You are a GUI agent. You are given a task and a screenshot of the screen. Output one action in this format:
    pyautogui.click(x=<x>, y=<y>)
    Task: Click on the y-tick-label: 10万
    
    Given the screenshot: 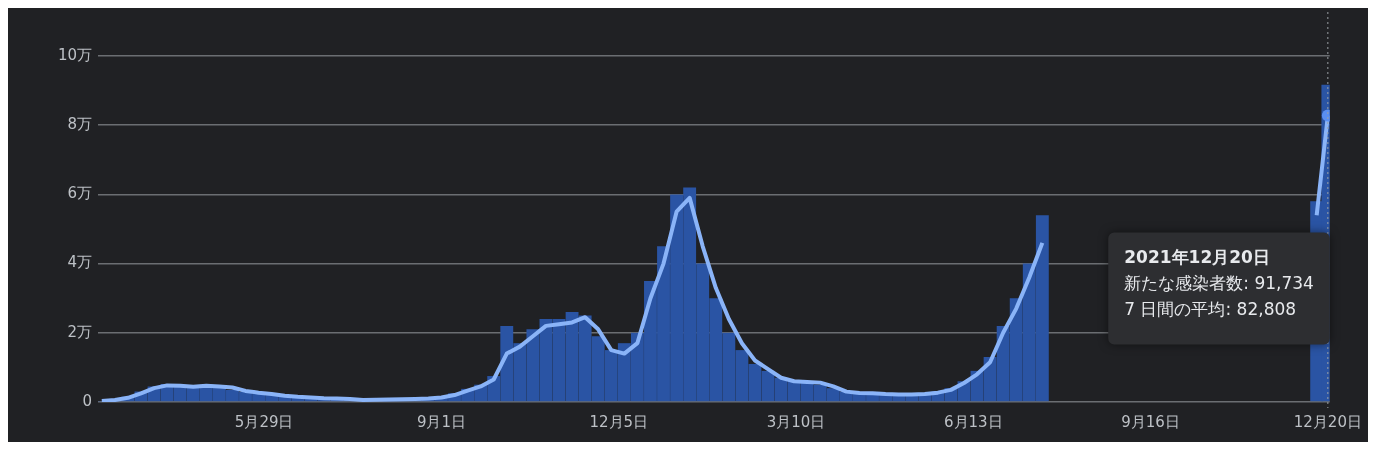 What is the action you would take?
    pyautogui.click(x=75, y=54)
    